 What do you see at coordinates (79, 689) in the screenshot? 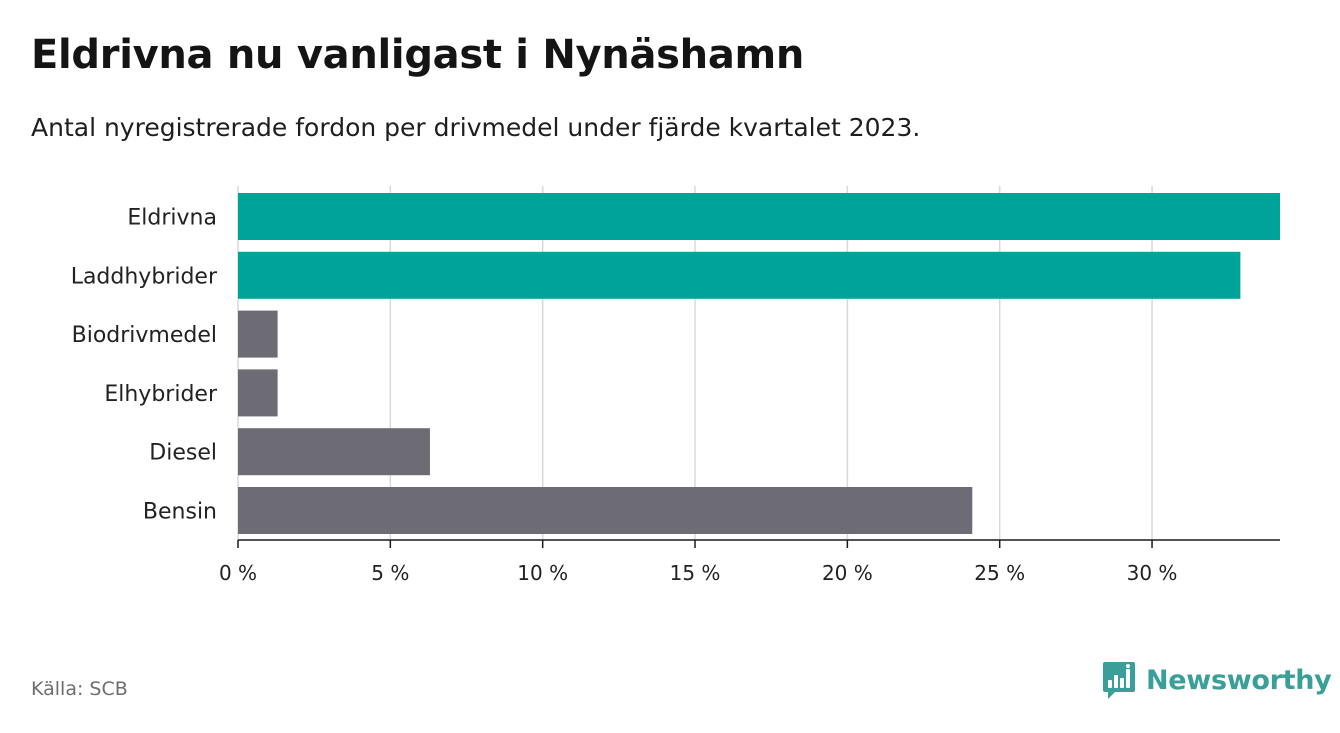
I see `source-note: Källa: SCB` at bounding box center [79, 689].